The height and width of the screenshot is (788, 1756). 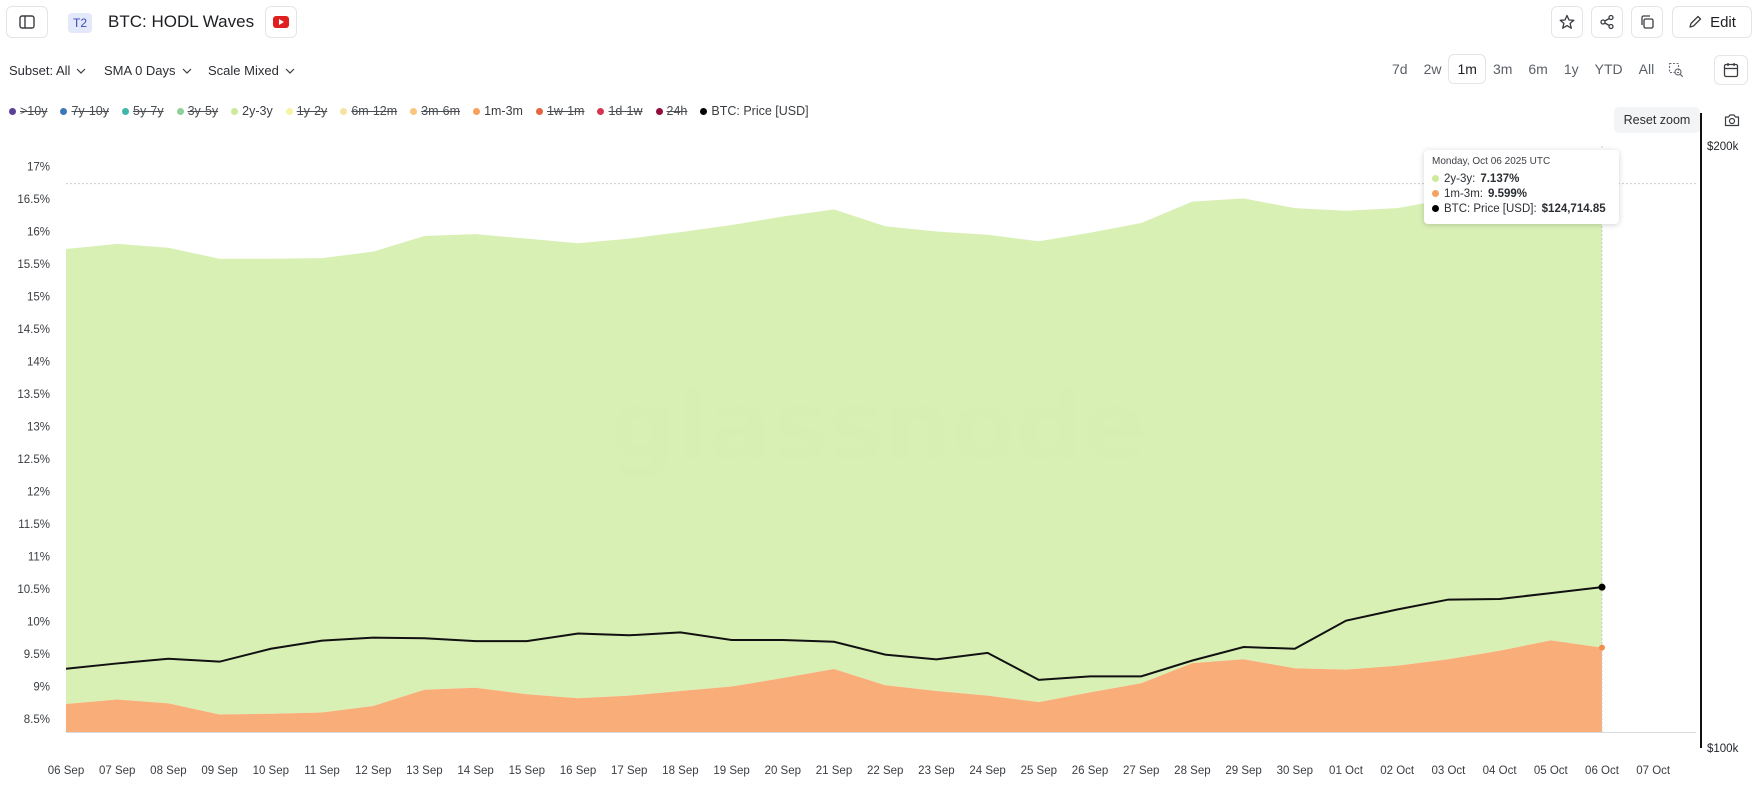 What do you see at coordinates (38, 493) in the screenshot?
I see `y-tick-label: 12%` at bounding box center [38, 493].